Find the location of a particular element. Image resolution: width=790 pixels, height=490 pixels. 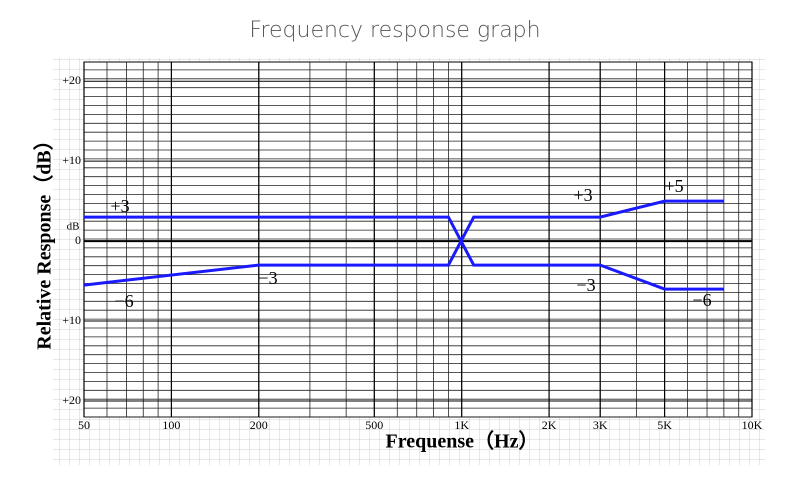

x-tick-label: 10K is located at coordinates (752, 425).